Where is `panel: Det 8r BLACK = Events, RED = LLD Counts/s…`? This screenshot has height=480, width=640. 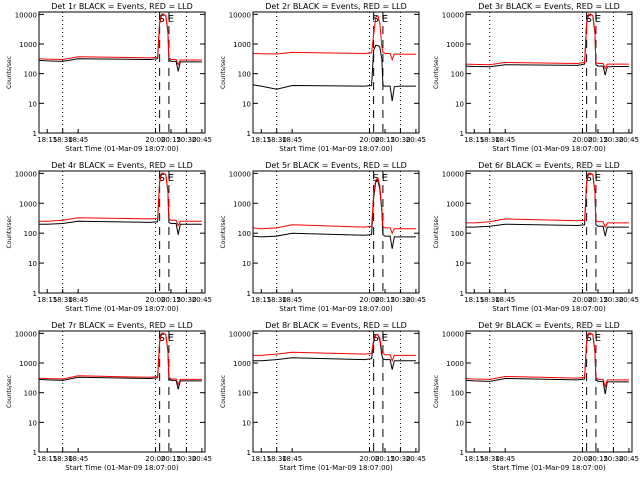
panel: Det 8r BLACK = Events, RED = LLD Counts/s… is located at coordinates (323, 396).